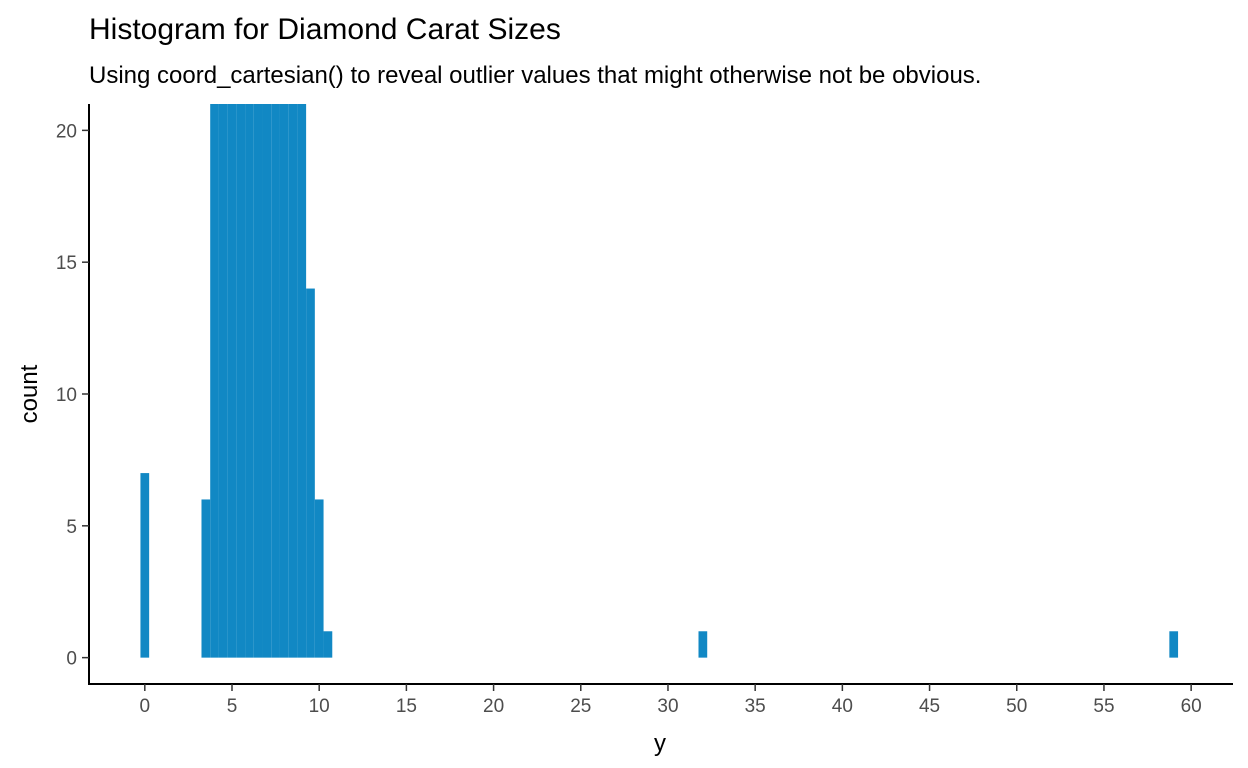 This screenshot has height=768, width=1248. What do you see at coordinates (66, 395) in the screenshot?
I see `y-tick-label: 10` at bounding box center [66, 395].